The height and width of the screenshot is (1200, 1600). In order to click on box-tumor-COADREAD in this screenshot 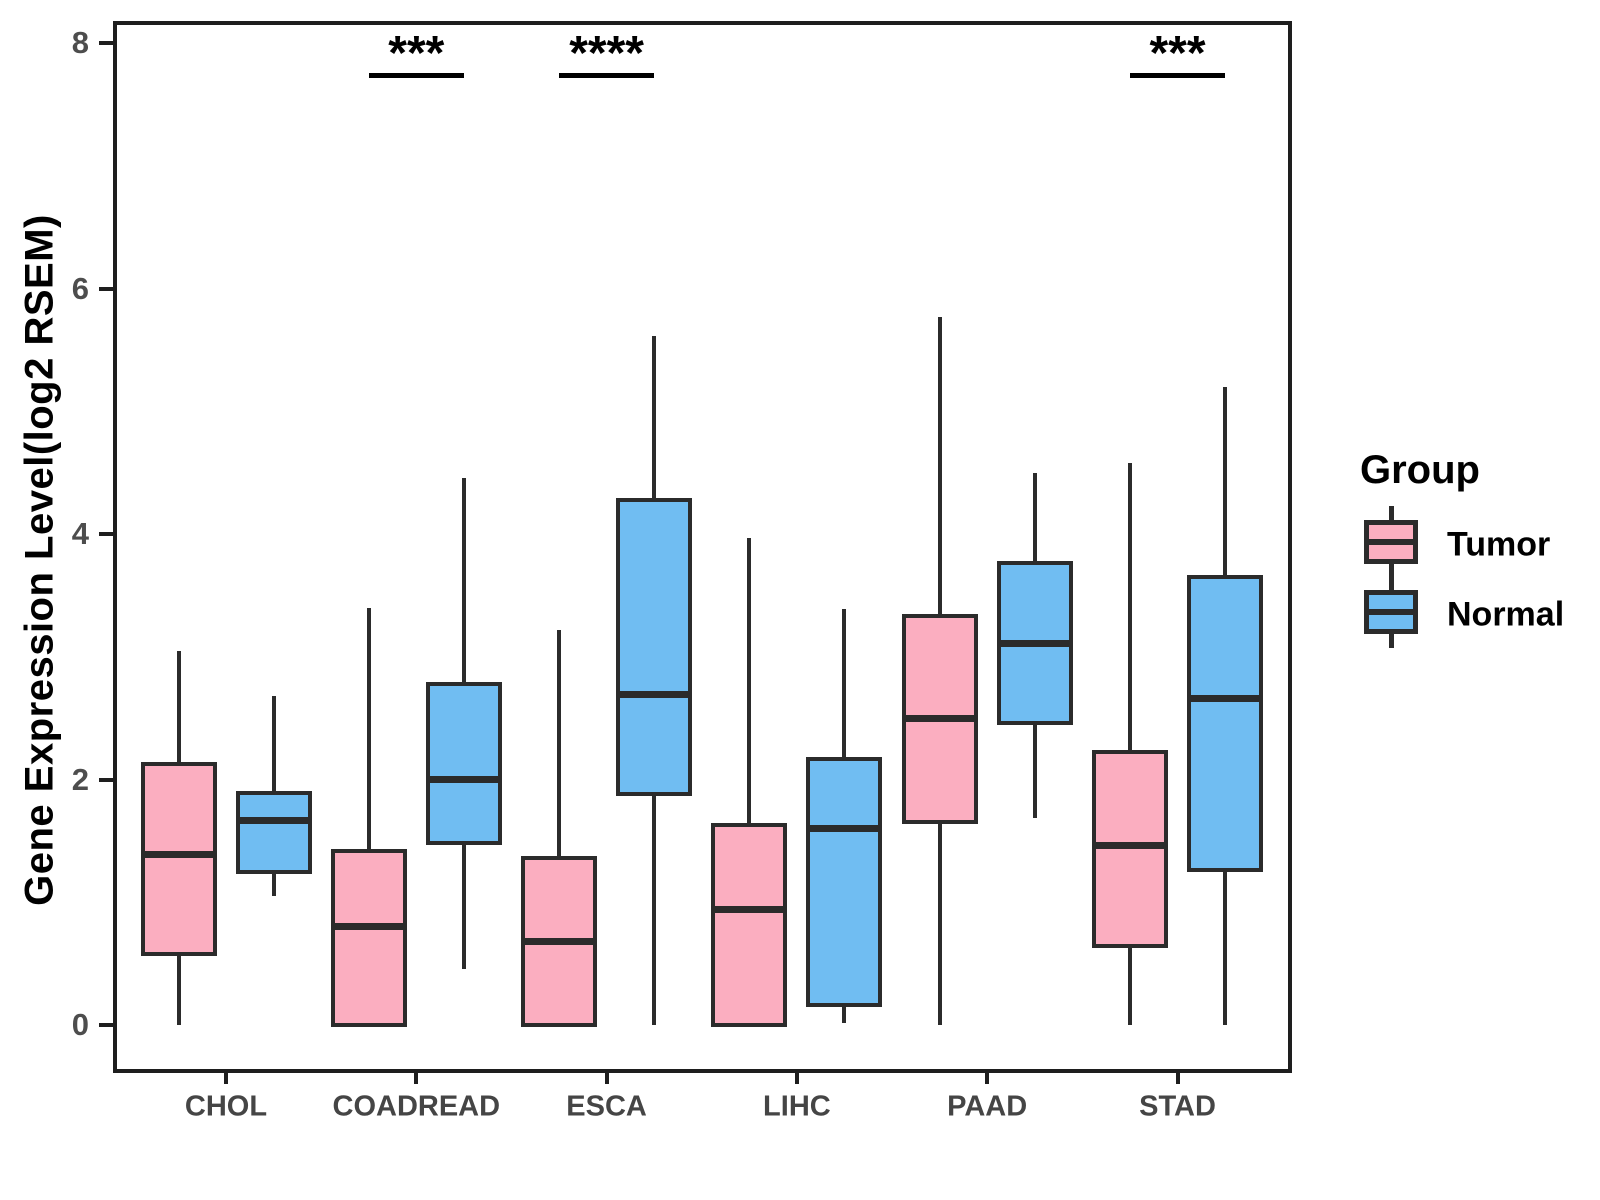, I will do `click(368, 937)`.